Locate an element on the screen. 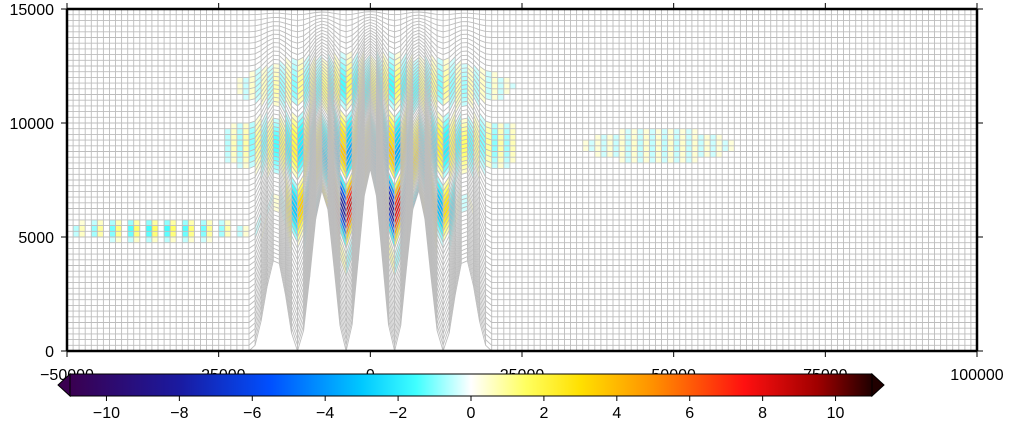  y-tick-label: 5000 is located at coordinates (36, 238).